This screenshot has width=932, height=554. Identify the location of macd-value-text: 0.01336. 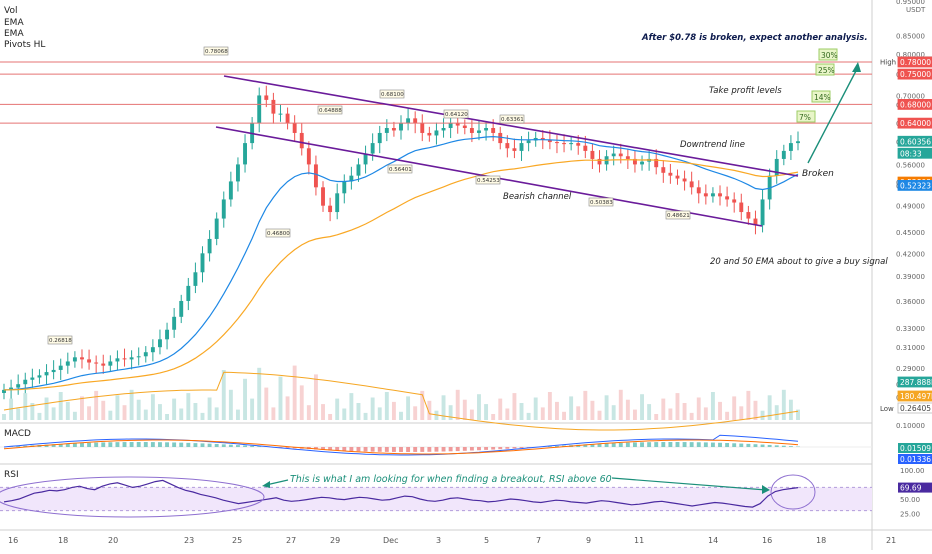
(915, 459).